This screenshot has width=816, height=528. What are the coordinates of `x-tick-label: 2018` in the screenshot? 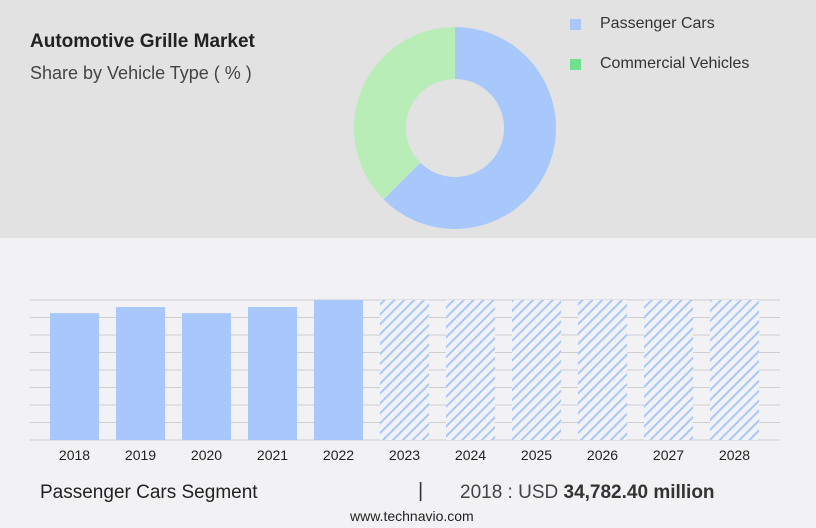 It's located at (74, 455).